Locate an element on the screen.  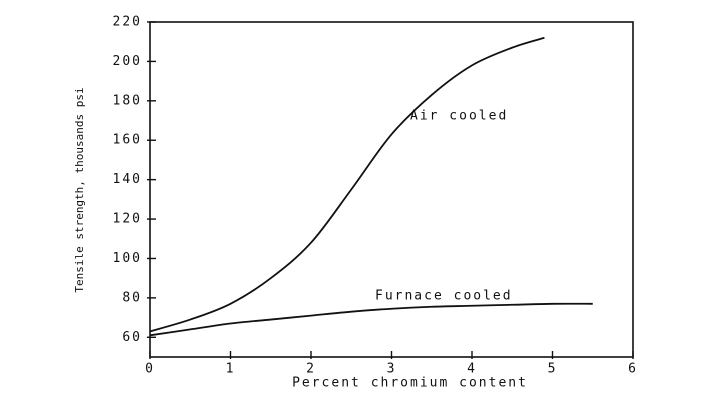
series-label: Air cooled is located at coordinates (459, 116).